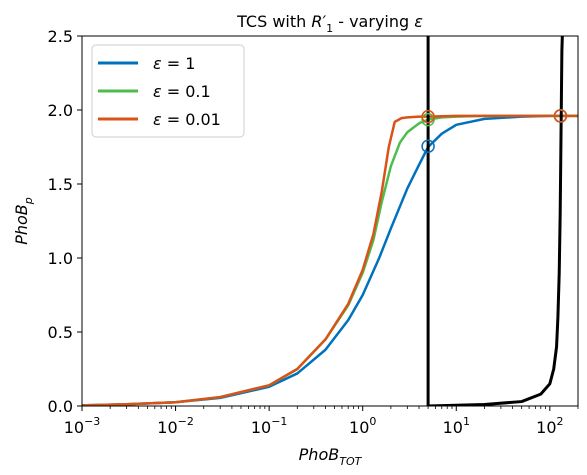 This screenshot has height=475, width=587. What do you see at coordinates (175, 426) in the screenshot?
I see `x-tick-label: 10⁻²` at bounding box center [175, 426].